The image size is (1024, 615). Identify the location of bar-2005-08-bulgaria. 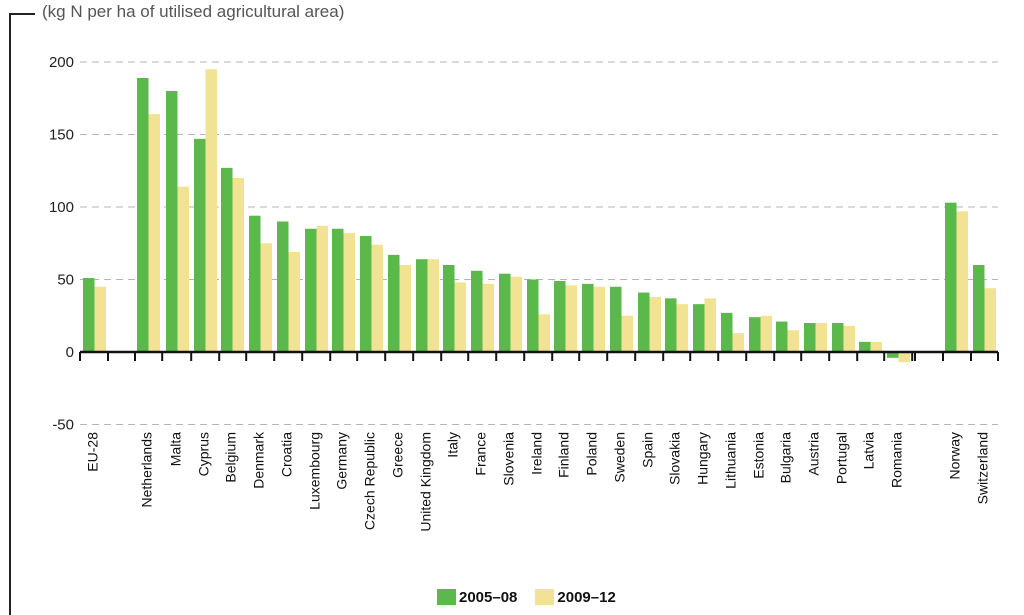
(782, 336).